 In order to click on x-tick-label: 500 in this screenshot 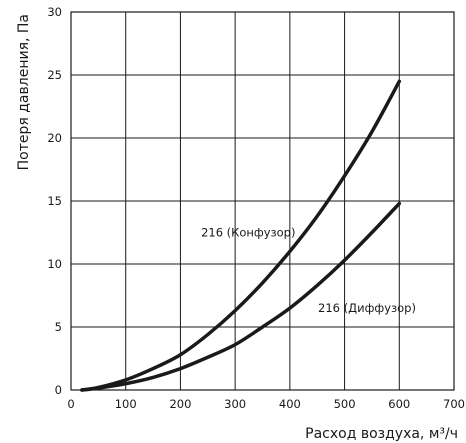, I will do `click(345, 404)`.